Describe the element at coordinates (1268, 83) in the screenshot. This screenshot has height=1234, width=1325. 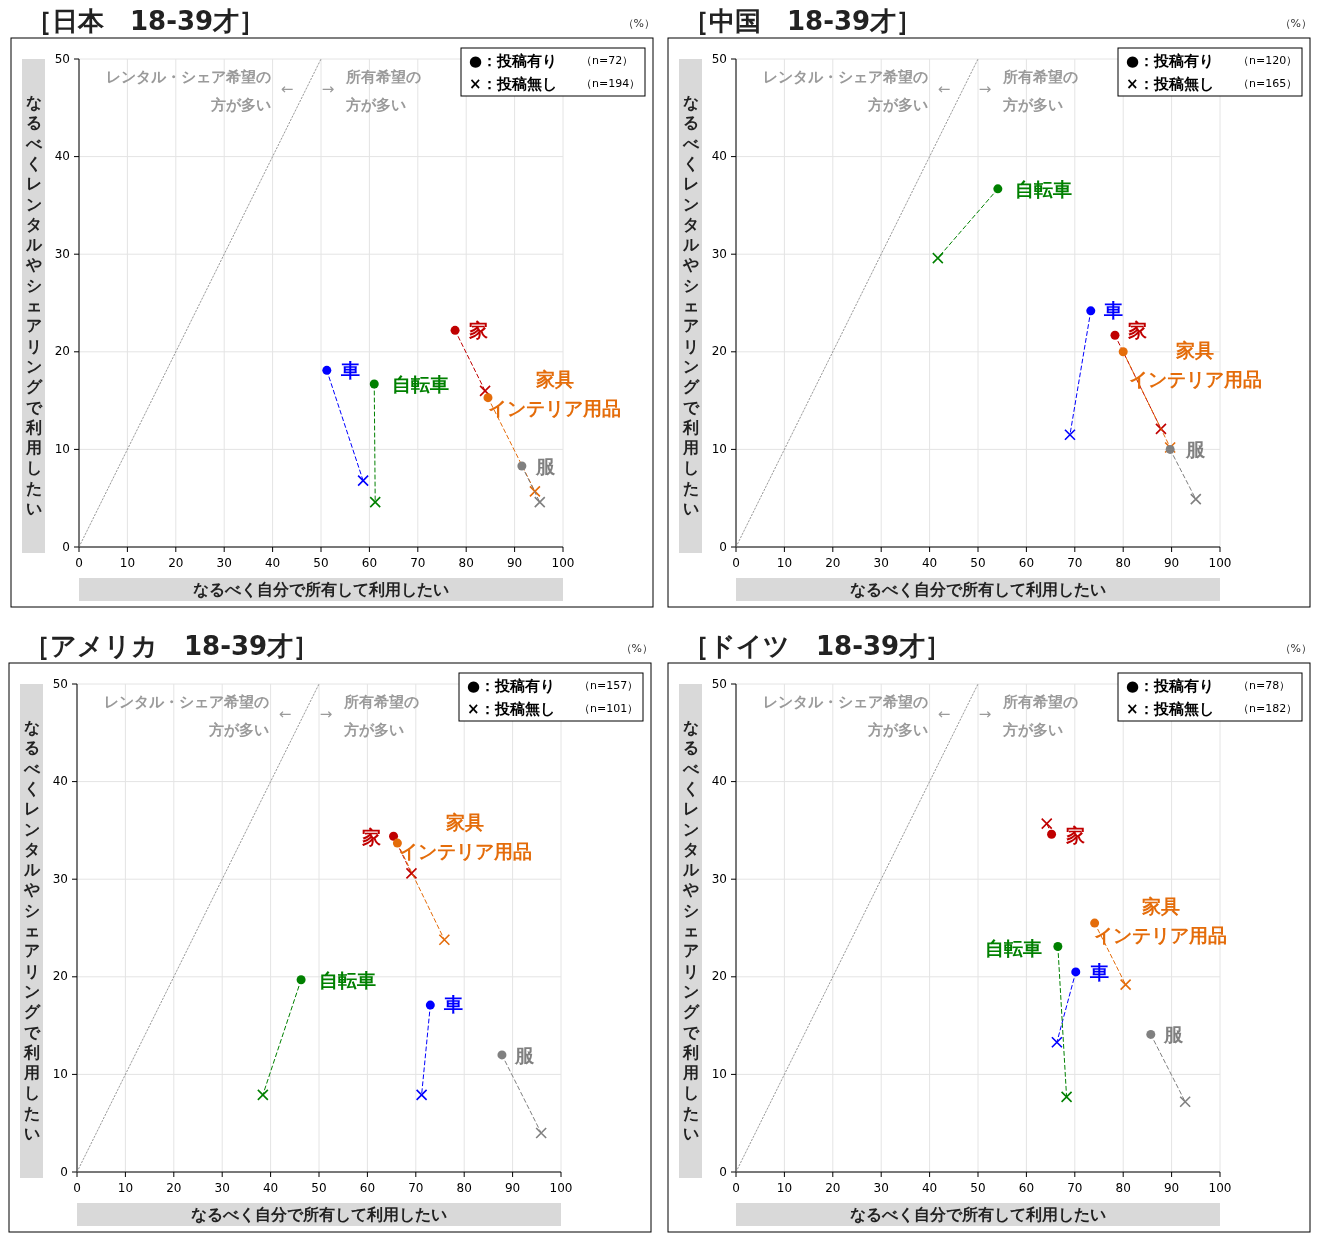
I see `text: （n=165）` at that location.